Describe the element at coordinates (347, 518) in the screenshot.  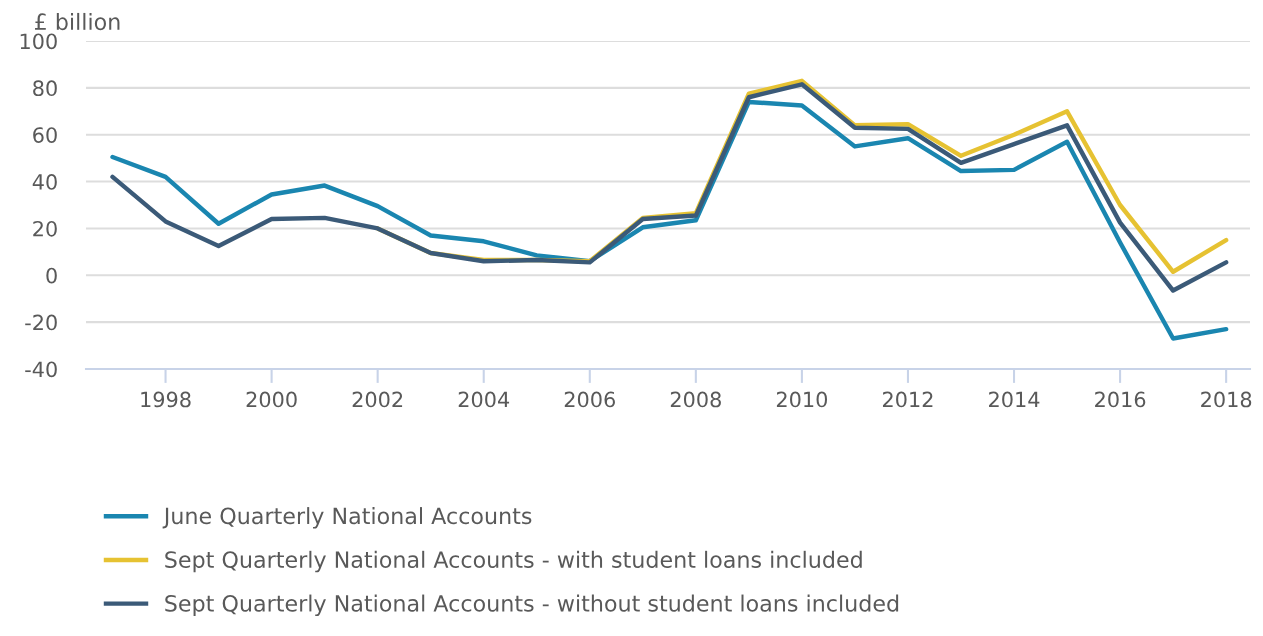
I see `legend-label: June Quarterly National Accounts` at that location.